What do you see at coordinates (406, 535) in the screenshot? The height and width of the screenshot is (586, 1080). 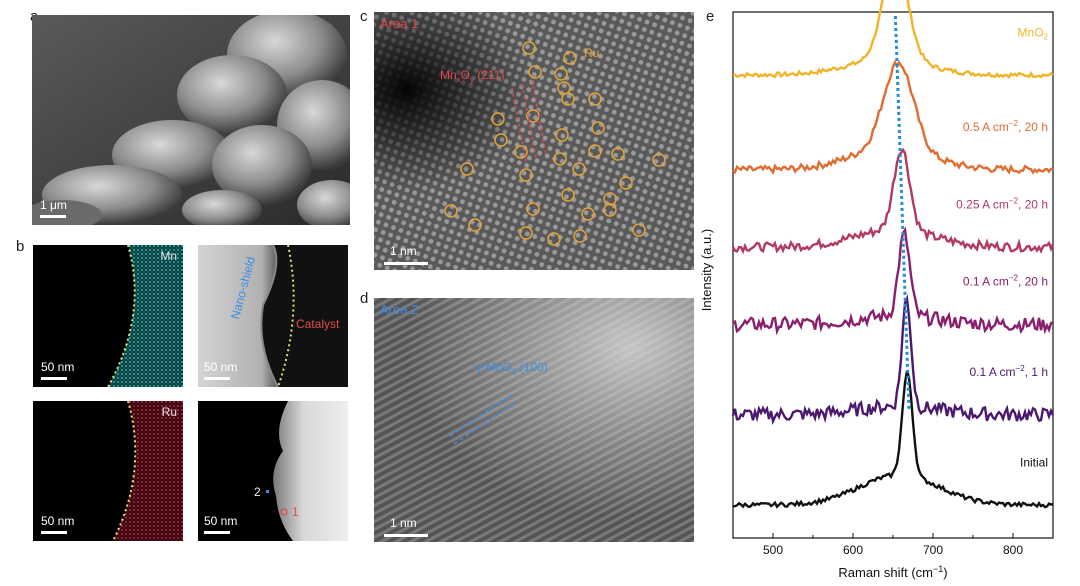 I see `area2-scale-bar` at bounding box center [406, 535].